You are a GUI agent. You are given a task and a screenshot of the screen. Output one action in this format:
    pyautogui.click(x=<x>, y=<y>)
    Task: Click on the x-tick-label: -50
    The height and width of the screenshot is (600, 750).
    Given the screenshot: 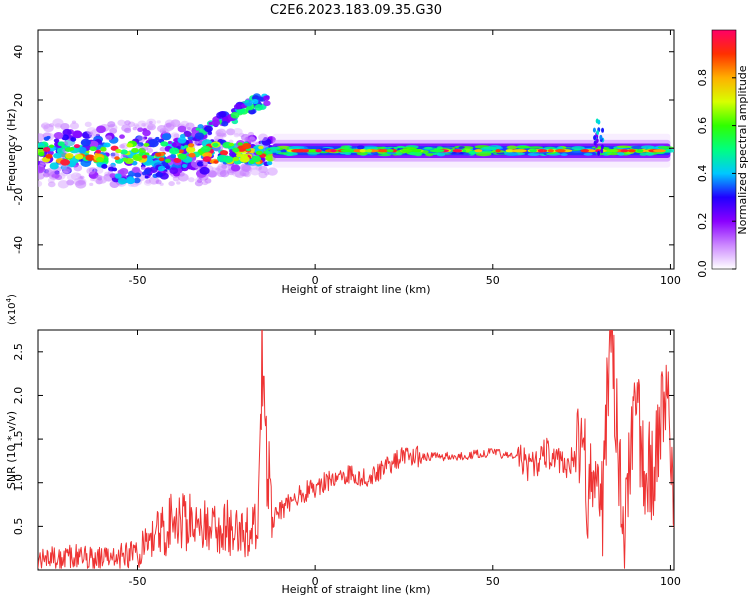 What is the action you would take?
    pyautogui.click(x=138, y=280)
    